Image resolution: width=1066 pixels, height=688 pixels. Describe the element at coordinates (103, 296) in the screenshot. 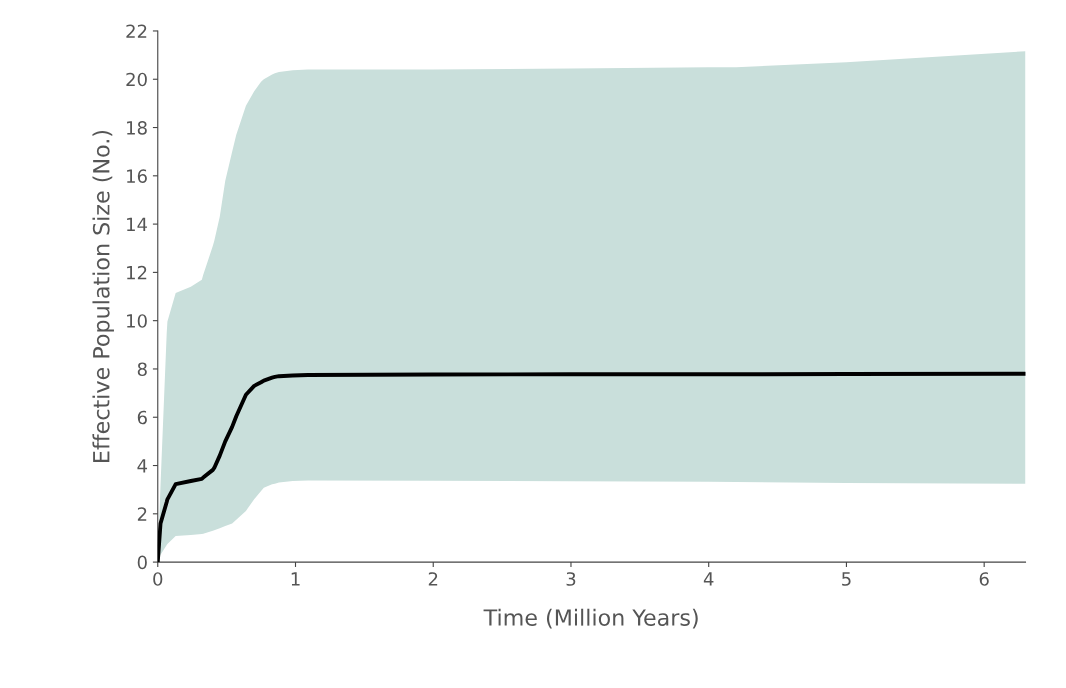

I see `y-axis-title: Effective Population Size (No.)` at that location.